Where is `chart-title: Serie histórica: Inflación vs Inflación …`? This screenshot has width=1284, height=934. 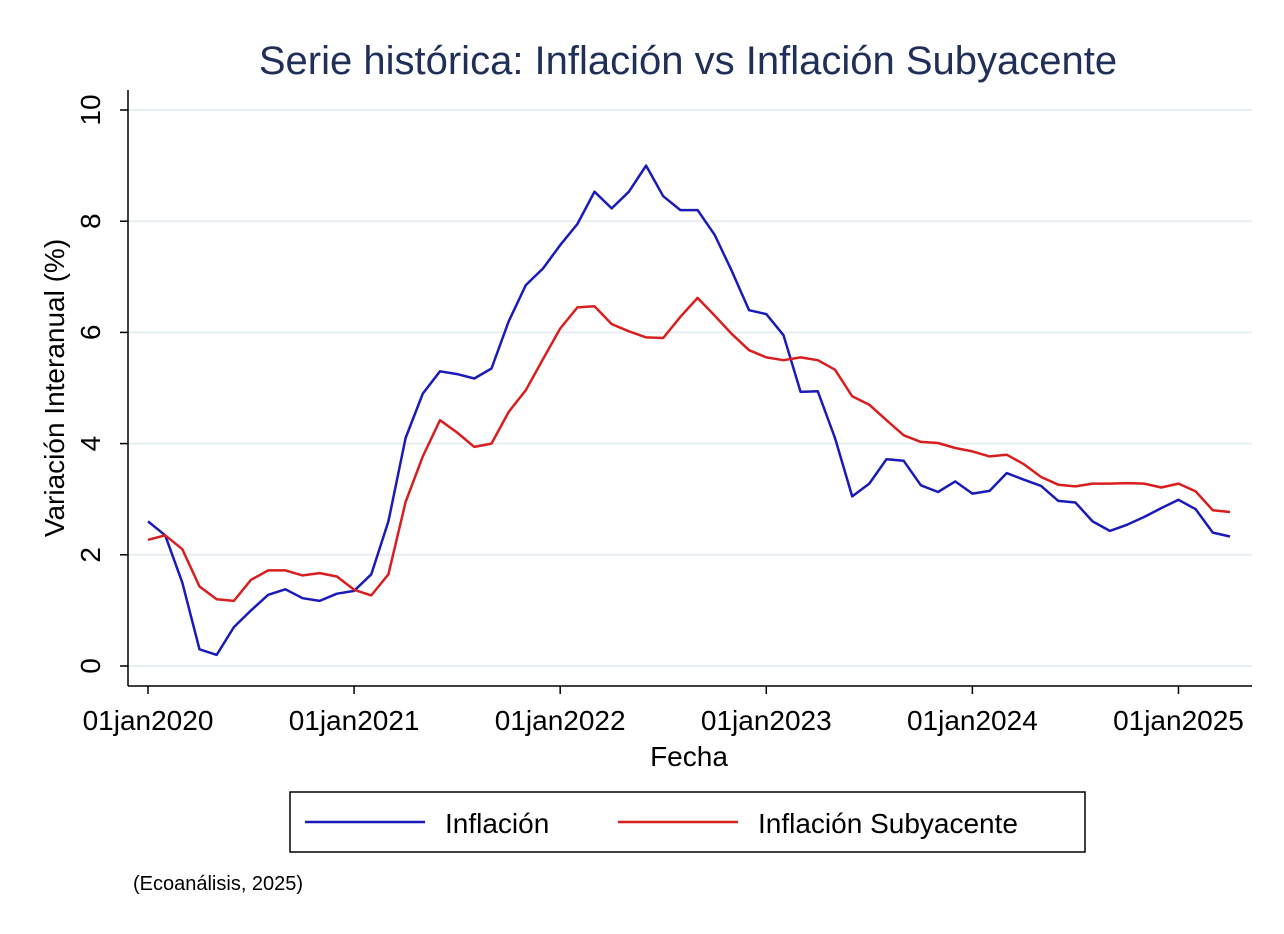 chart-title: Serie histórica: Inflación vs Inflación … is located at coordinates (688, 61).